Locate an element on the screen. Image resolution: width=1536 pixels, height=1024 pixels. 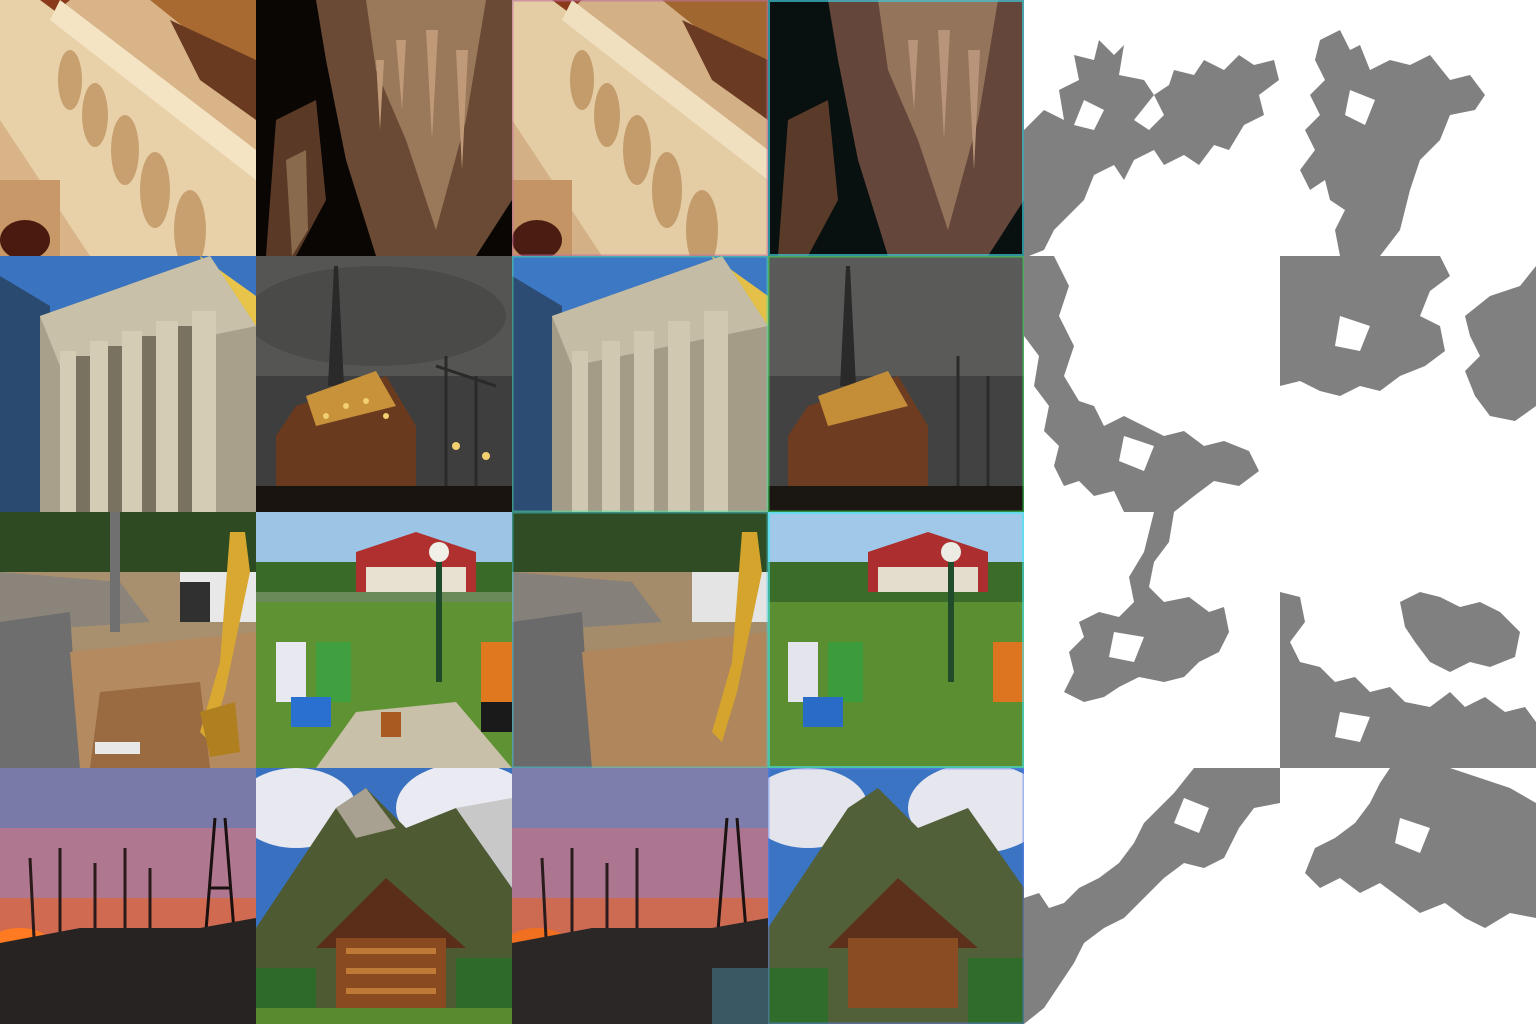
reconstruction-park-lawn is located at coordinates (896, 640).